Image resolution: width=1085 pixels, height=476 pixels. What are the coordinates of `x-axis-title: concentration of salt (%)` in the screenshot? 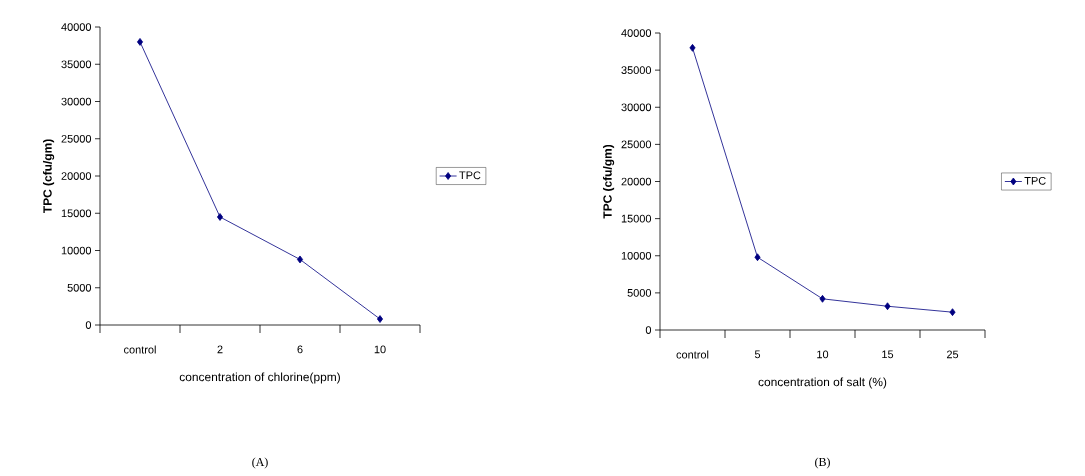 It's located at (822, 383).